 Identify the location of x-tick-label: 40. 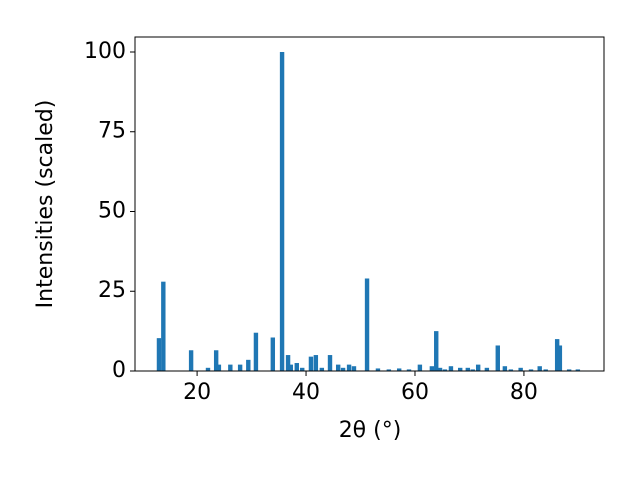
(306, 392).